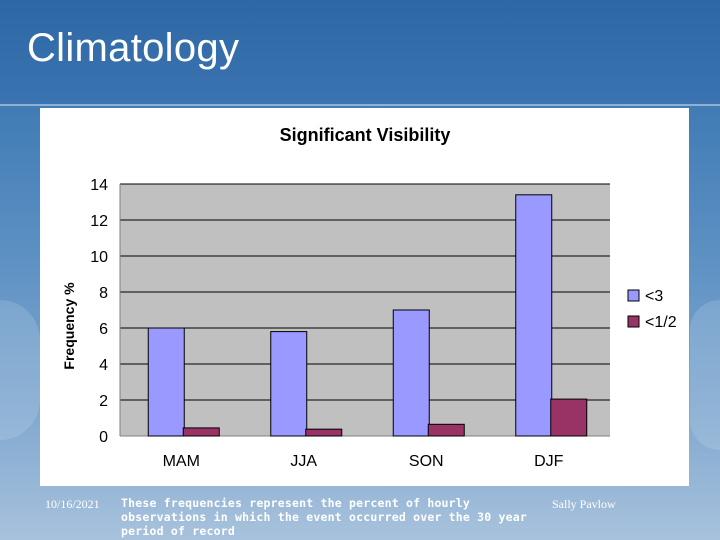 The width and height of the screenshot is (720, 540). What do you see at coordinates (99, 185) in the screenshot?
I see `y-tick-label: 14` at bounding box center [99, 185].